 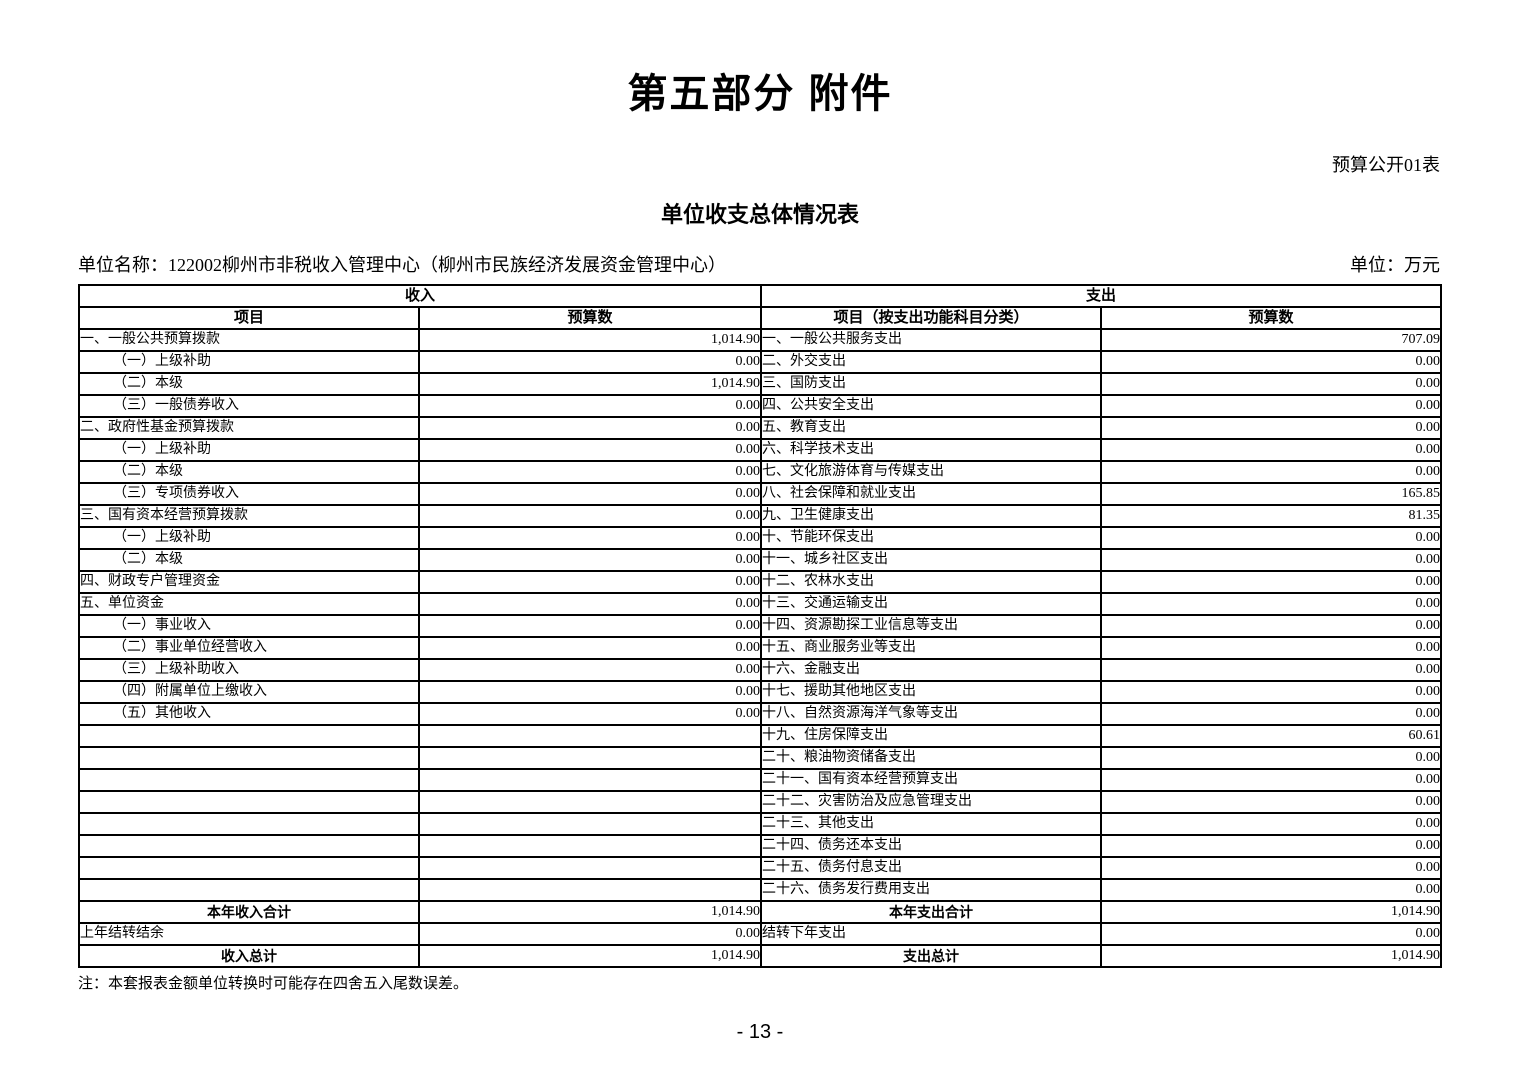 What do you see at coordinates (931, 758) in the screenshot?
I see `expense-item-cell: 二十、粮油物资储备支出` at bounding box center [931, 758].